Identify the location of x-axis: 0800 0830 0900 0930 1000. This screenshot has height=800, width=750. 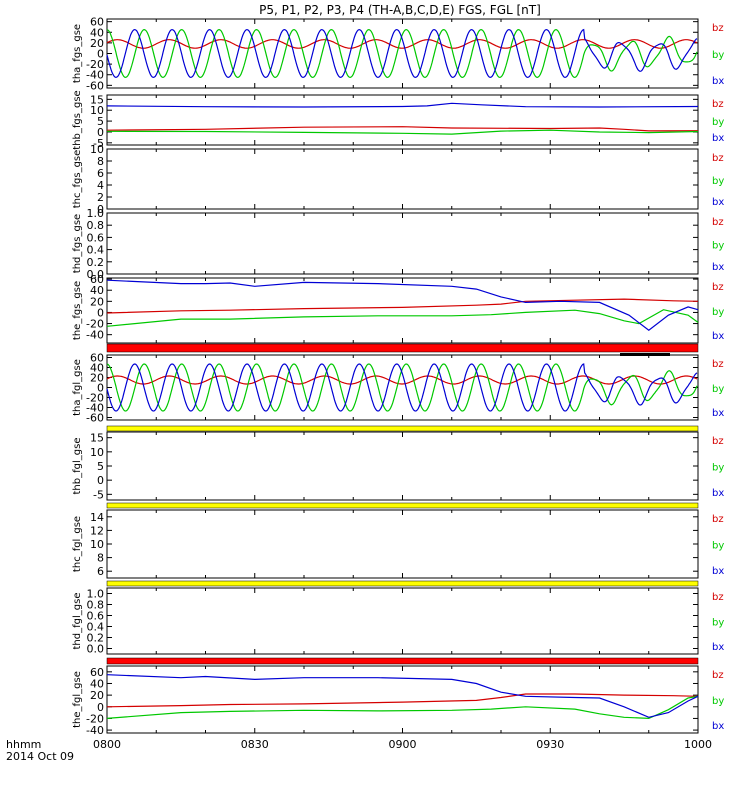
(402, 744).